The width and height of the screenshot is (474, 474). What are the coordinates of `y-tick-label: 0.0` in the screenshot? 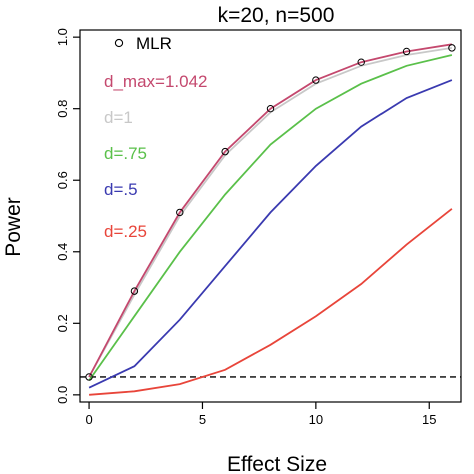 It's located at (62, 395).